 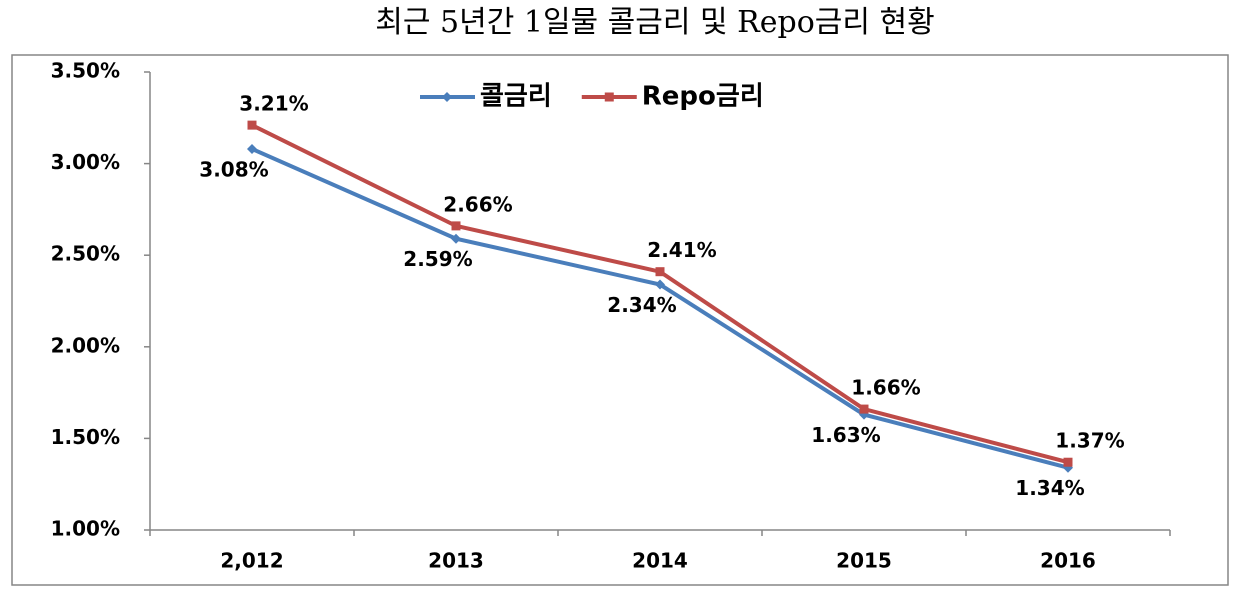 I want to click on x-tick-label: 2,012, so click(x=251, y=561).